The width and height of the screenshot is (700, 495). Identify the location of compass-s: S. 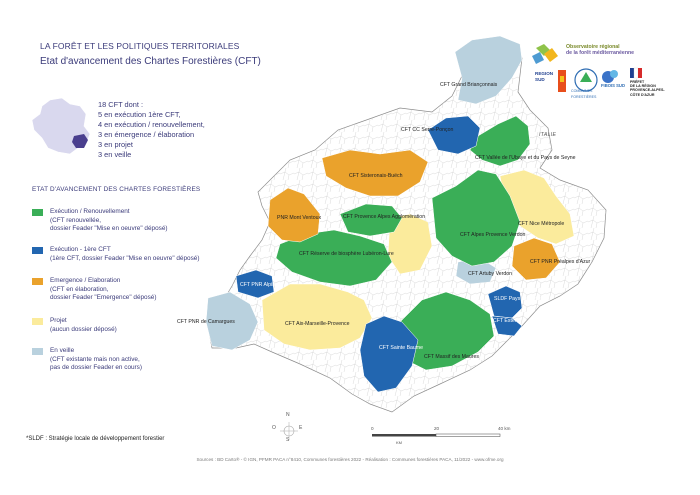
(288, 440).